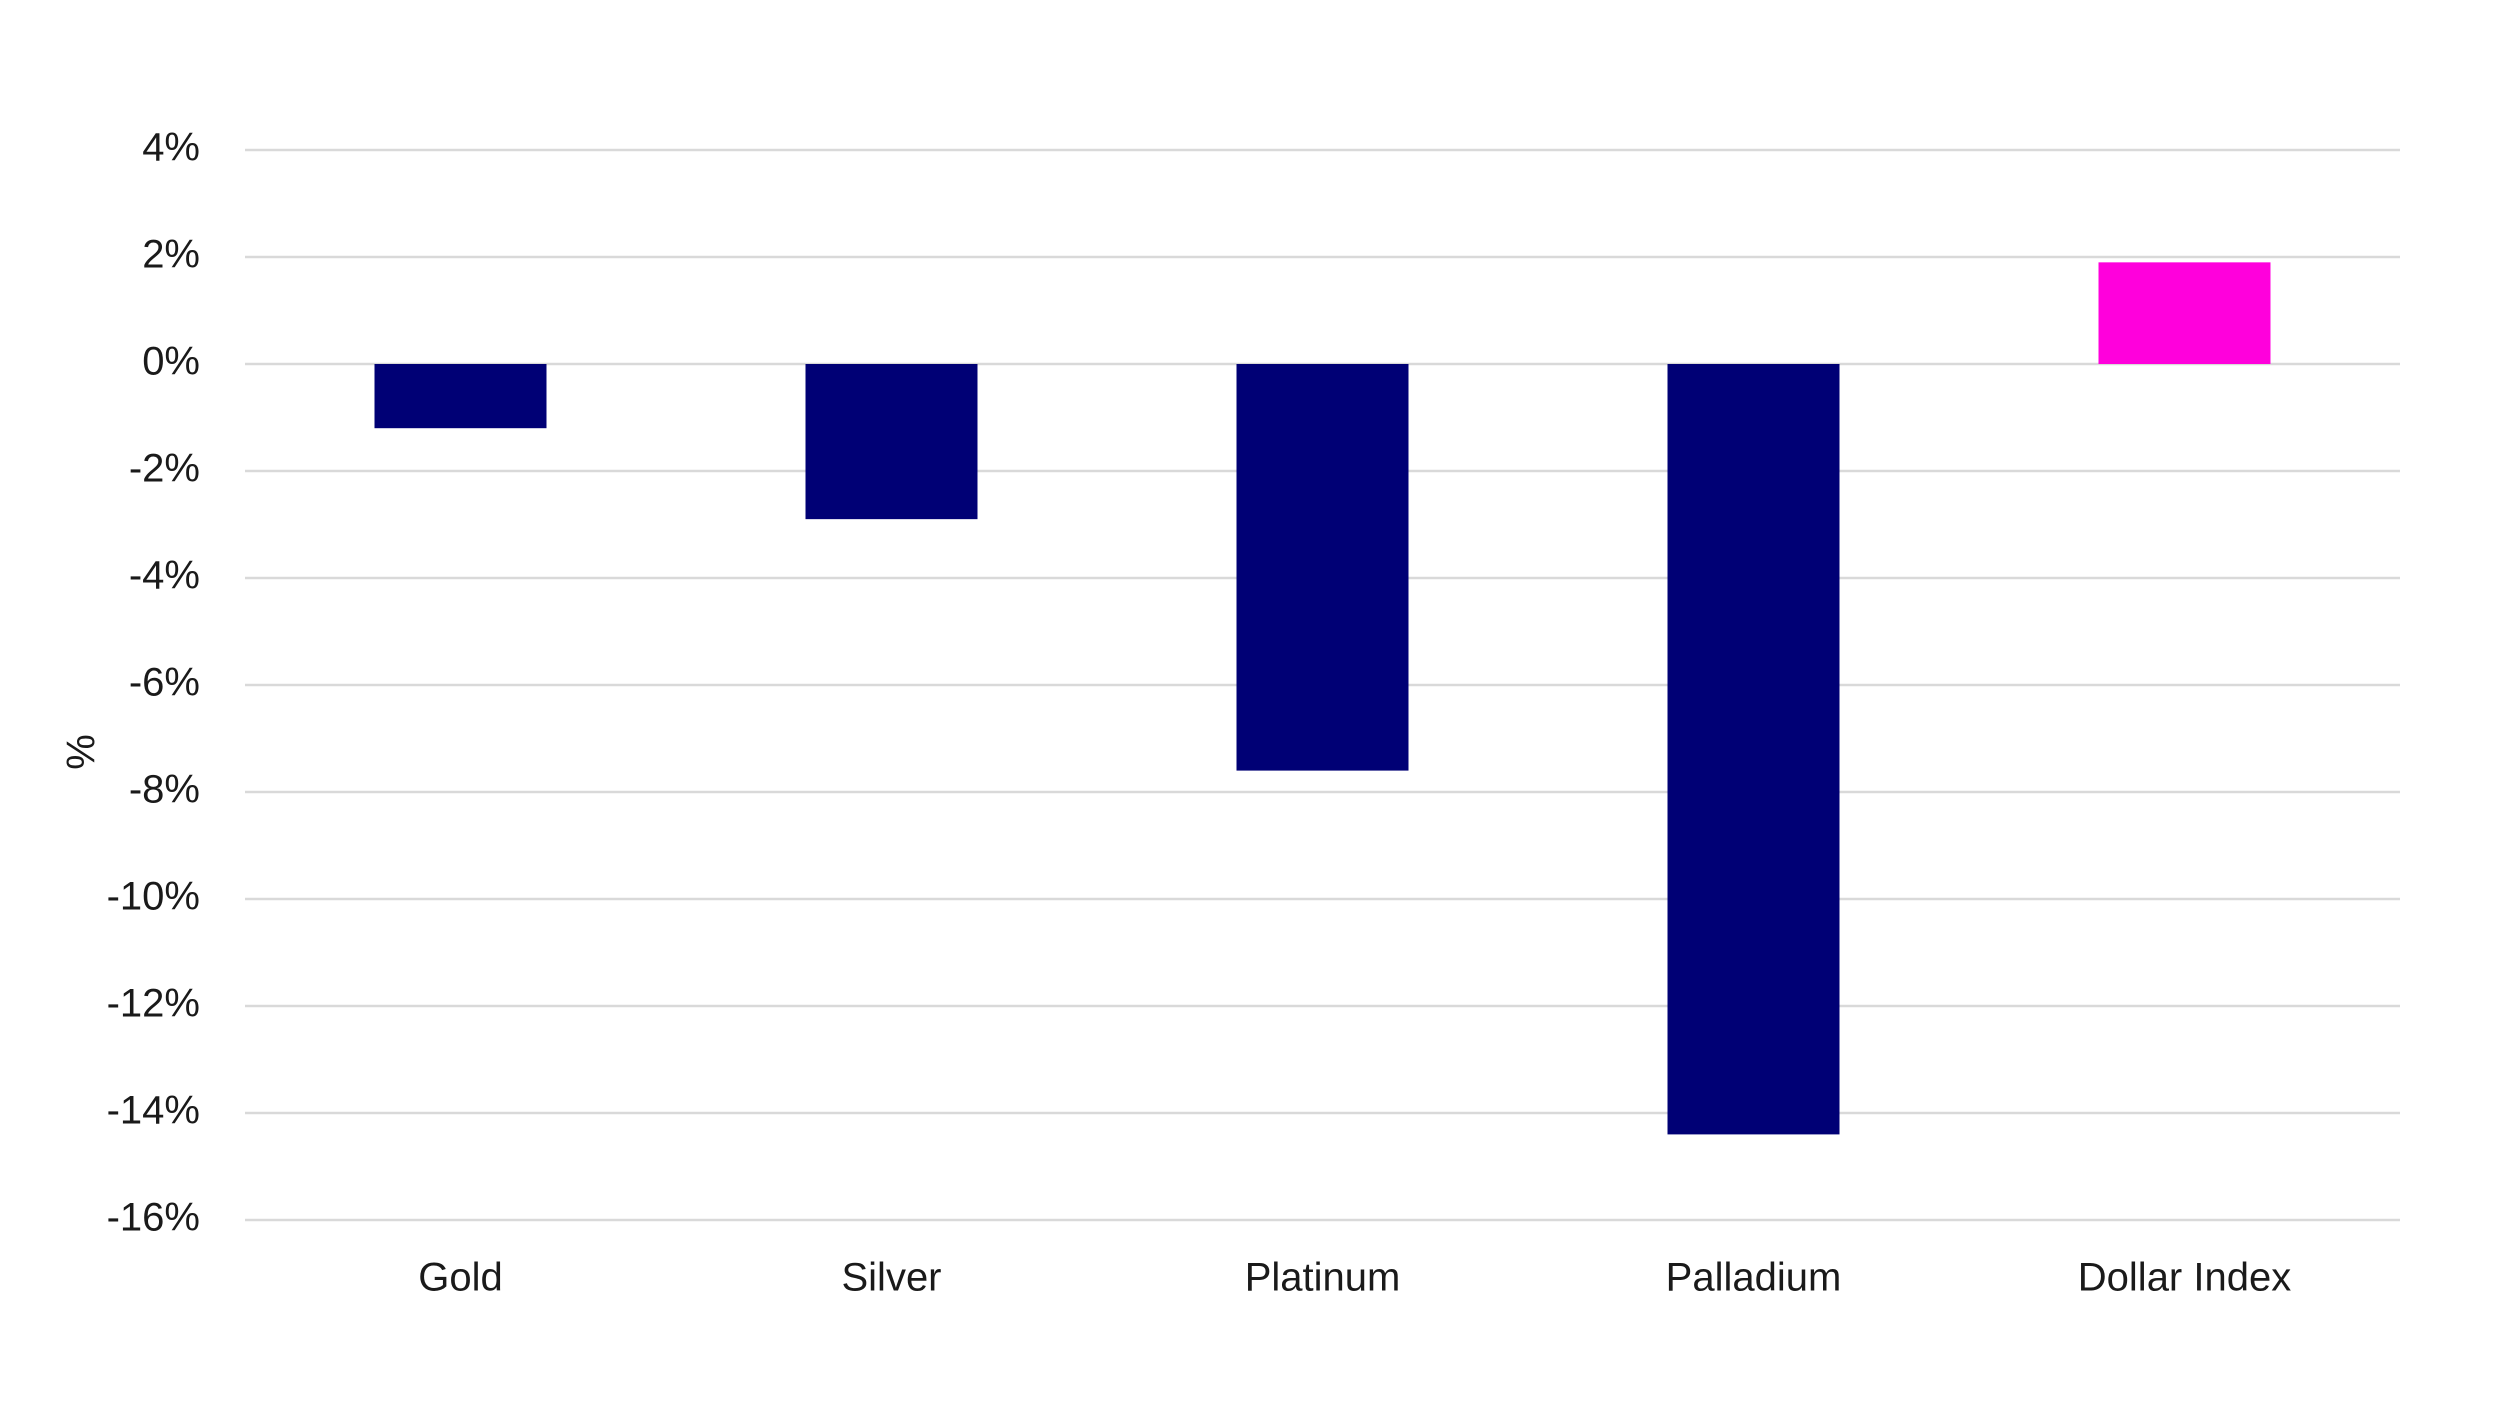  What do you see at coordinates (171, 255) in the screenshot?
I see `y-tick-label: 2%` at bounding box center [171, 255].